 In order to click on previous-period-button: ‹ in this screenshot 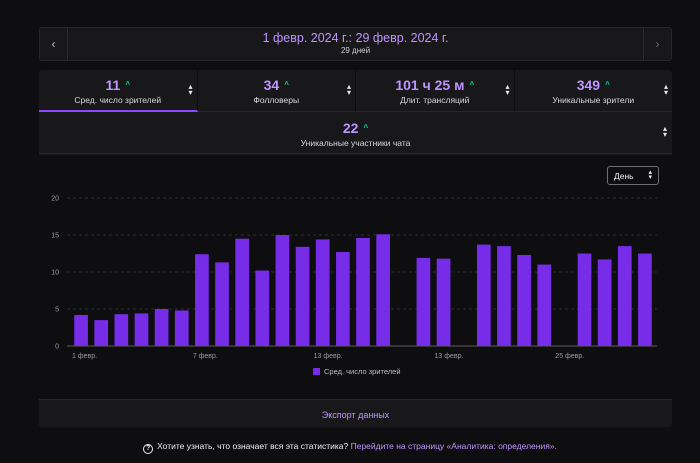, I will do `click(54, 44)`.